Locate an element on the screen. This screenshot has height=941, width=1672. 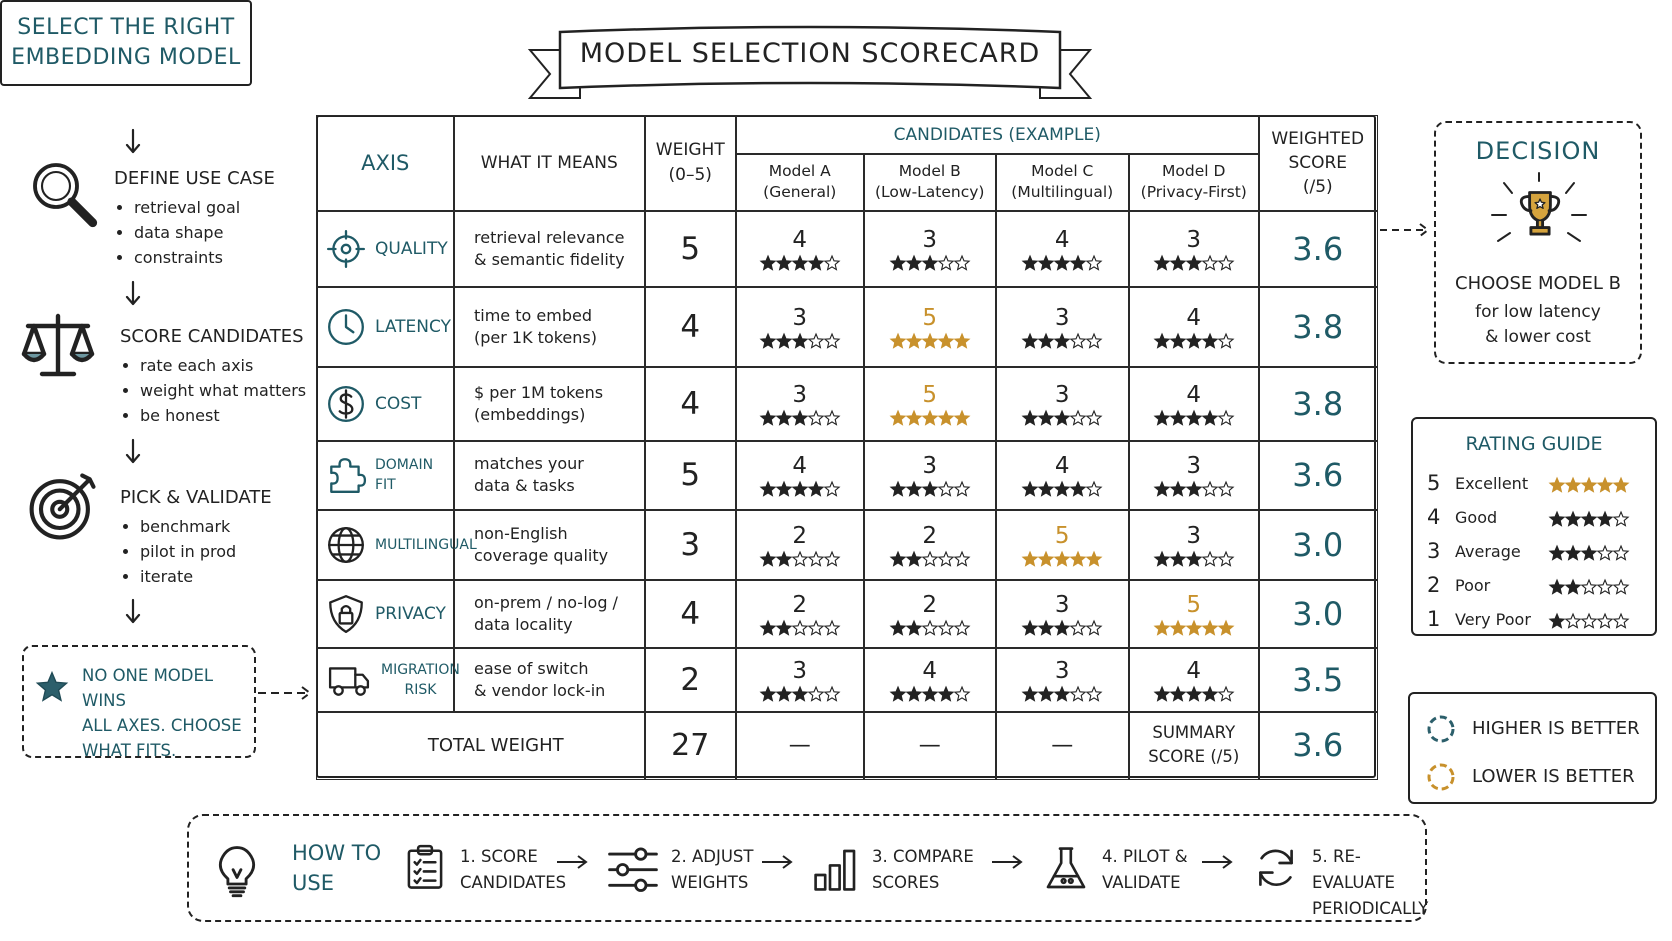
step-arrow is located at coordinates (777, 862).